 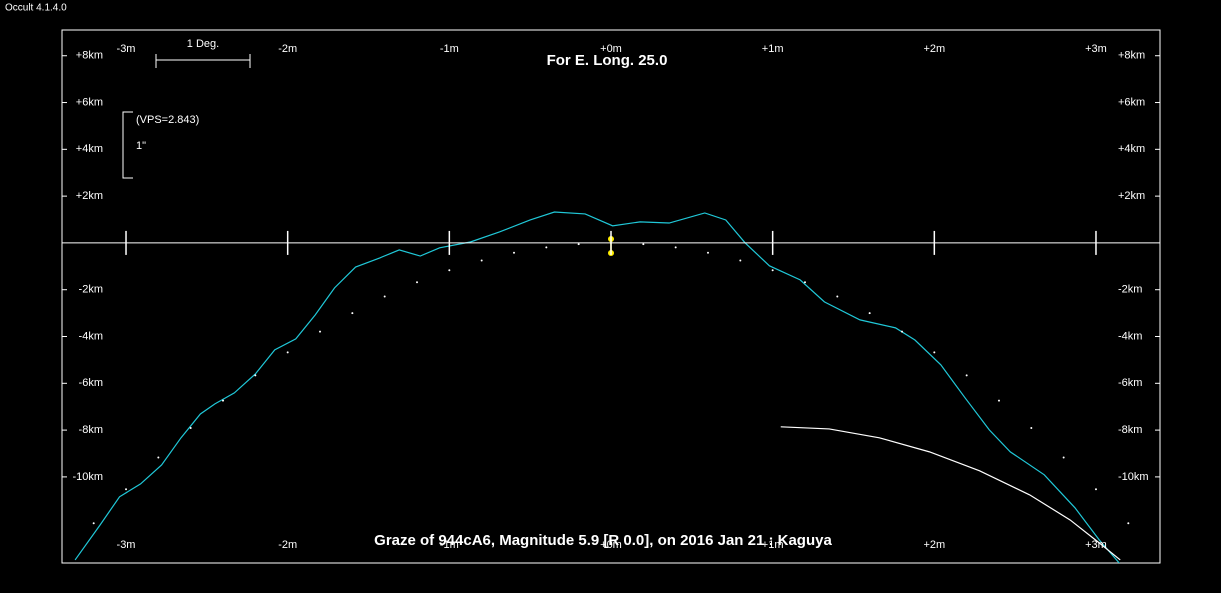 What do you see at coordinates (87, 477) in the screenshot?
I see `y-tick-label-left: -10km` at bounding box center [87, 477].